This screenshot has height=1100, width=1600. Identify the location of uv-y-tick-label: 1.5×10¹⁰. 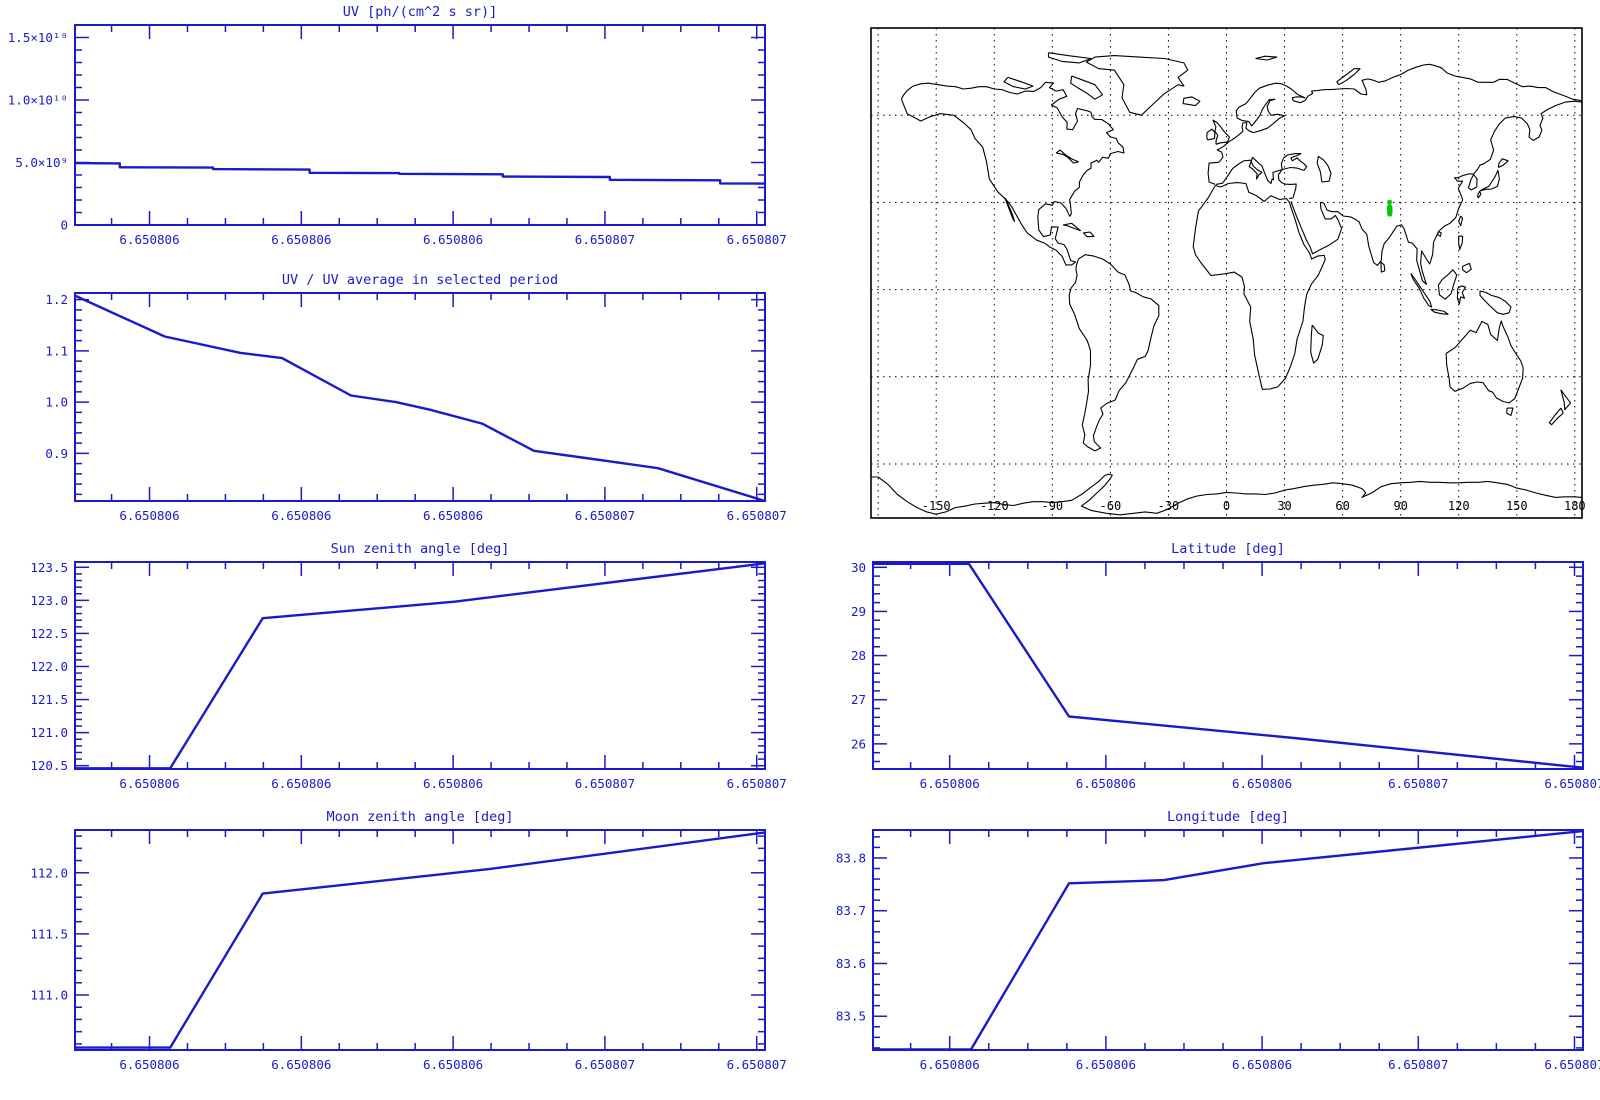
(38, 37).